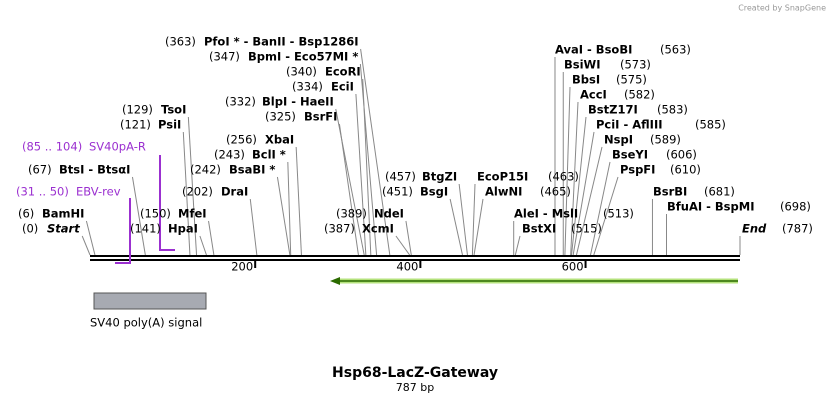  Describe the element at coordinates (439, 177) in the screenshot. I see `site-name: BtgZI` at that location.